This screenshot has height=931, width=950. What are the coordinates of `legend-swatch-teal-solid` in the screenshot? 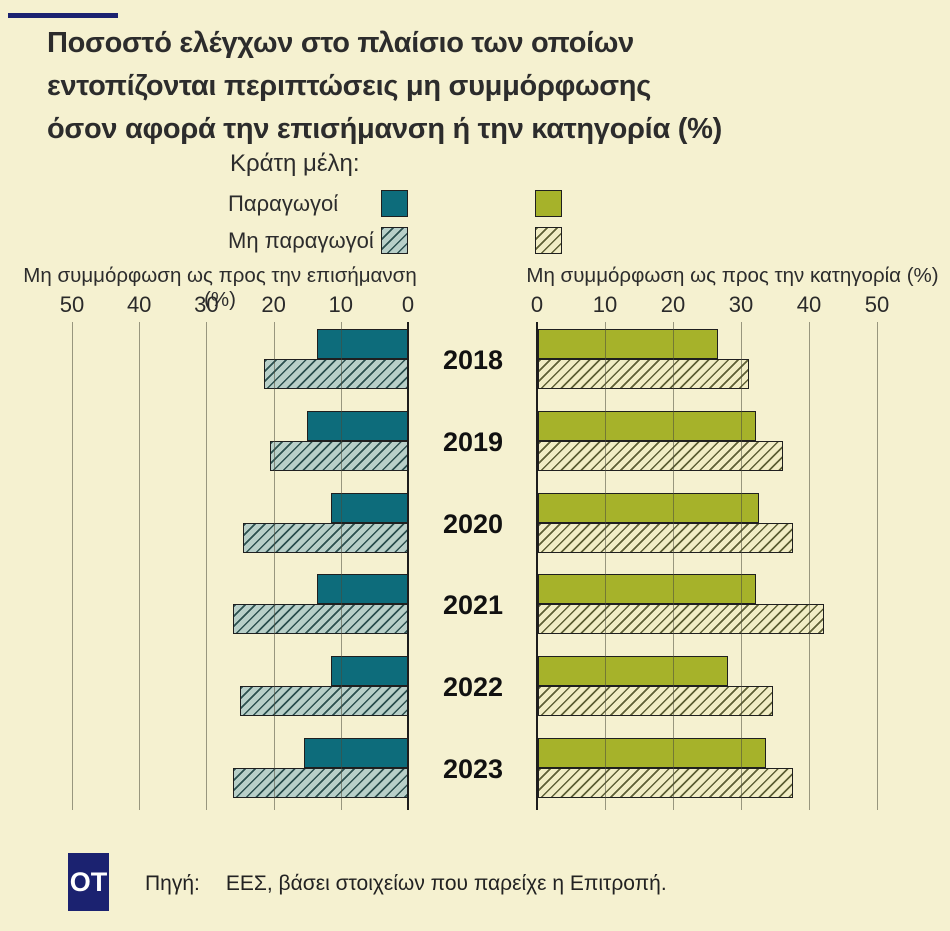 It's located at (394, 203).